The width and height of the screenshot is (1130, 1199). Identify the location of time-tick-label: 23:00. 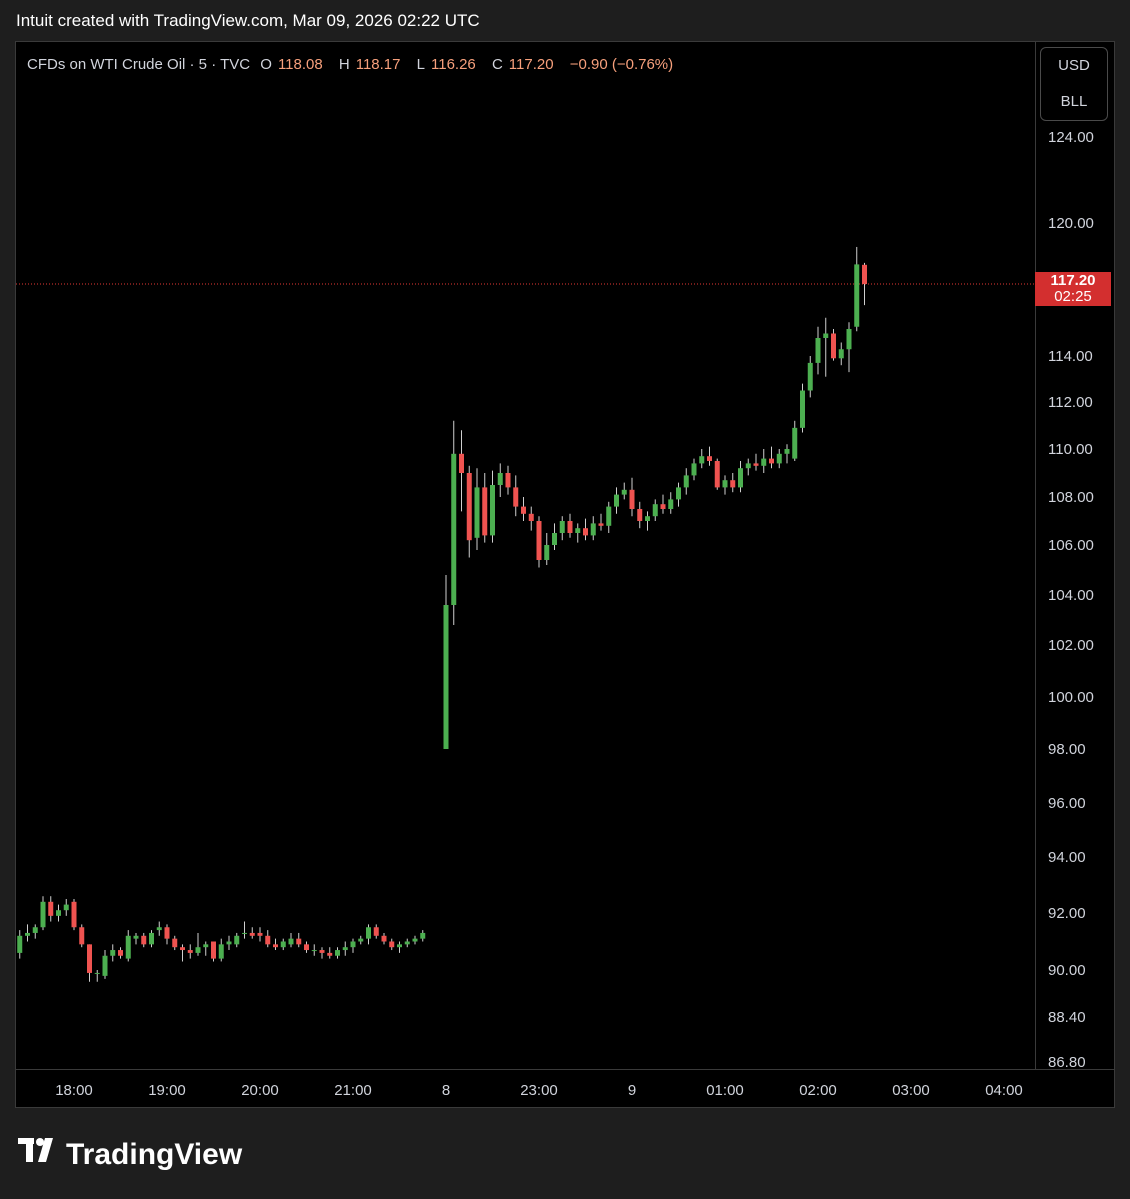
(539, 1090).